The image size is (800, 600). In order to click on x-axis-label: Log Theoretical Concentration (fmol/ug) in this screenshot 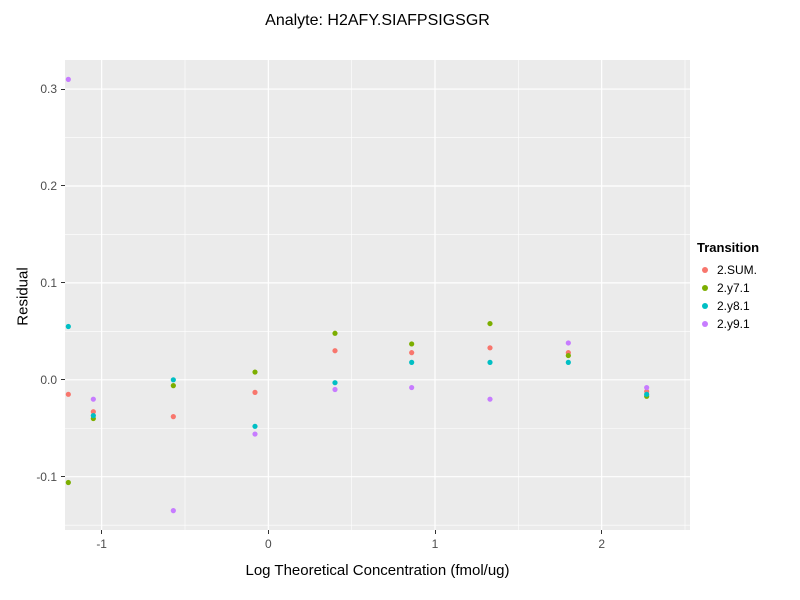, I will do `click(377, 570)`.